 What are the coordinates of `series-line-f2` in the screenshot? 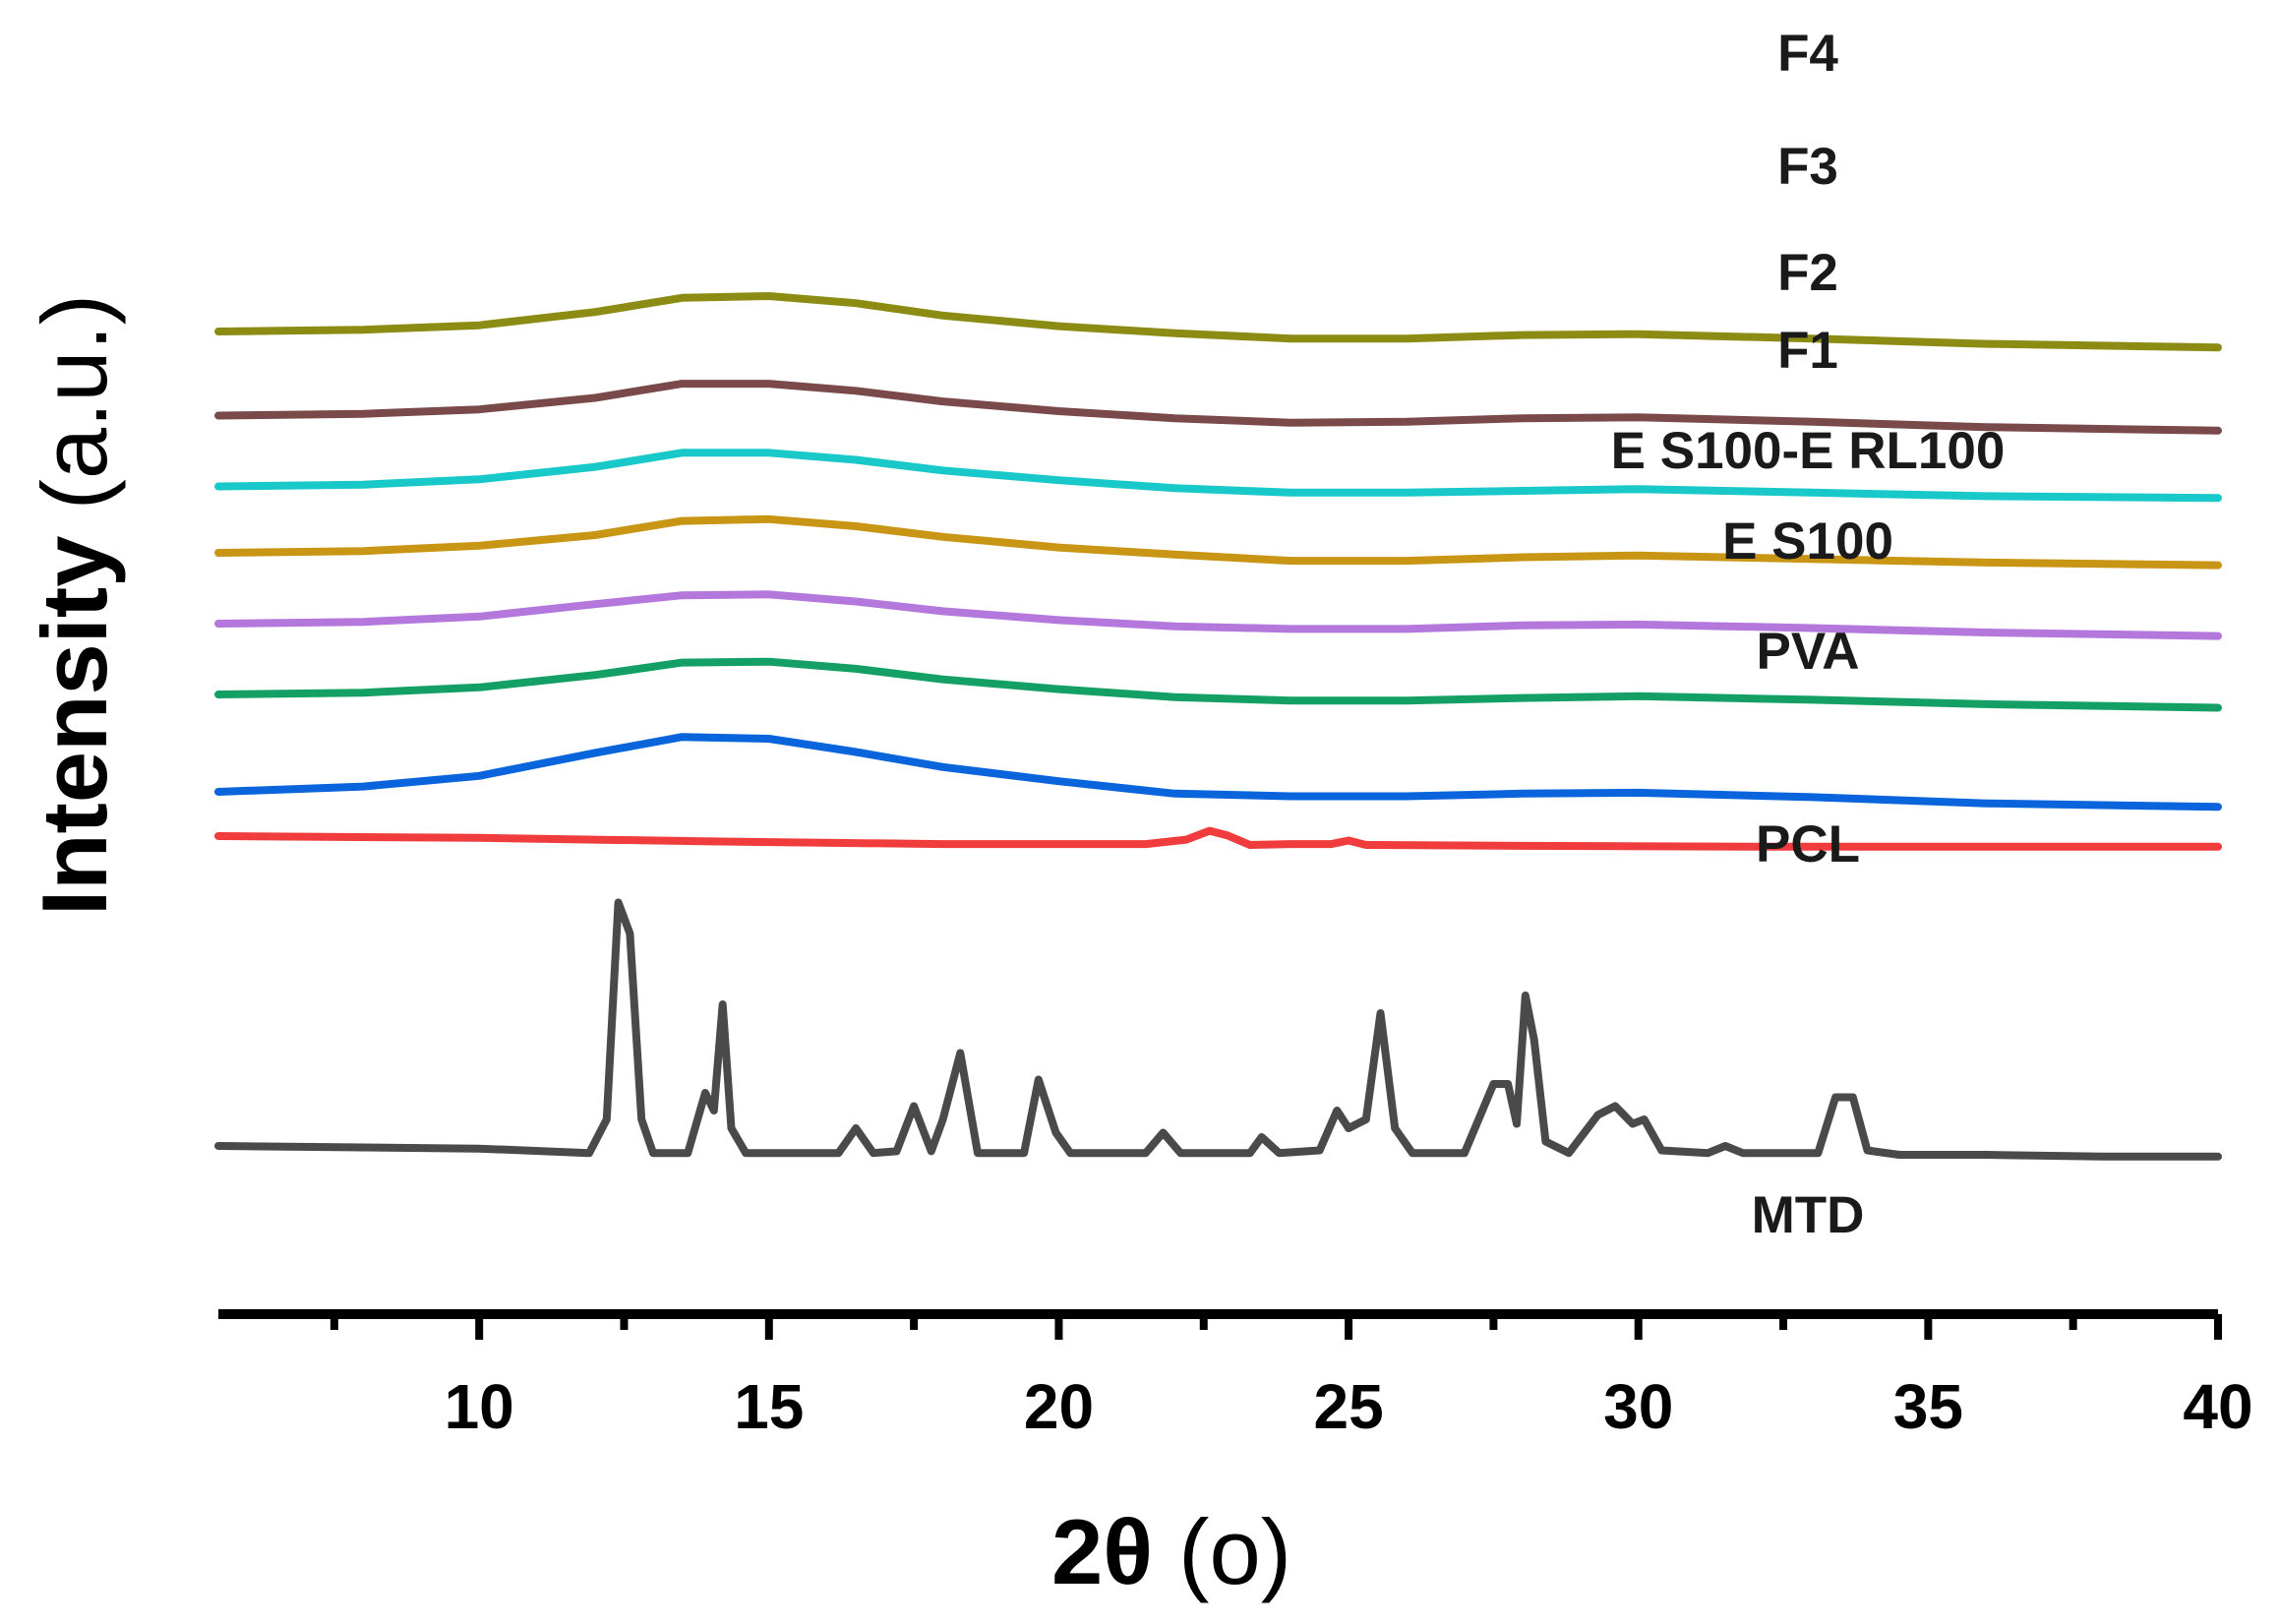 It's located at (1218, 476).